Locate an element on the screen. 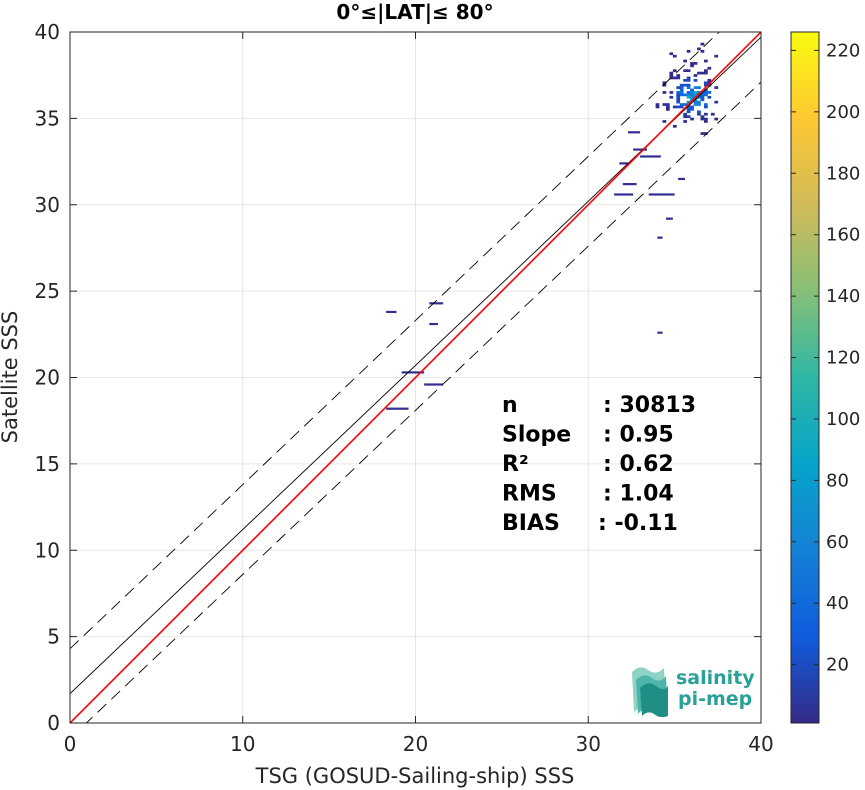 The width and height of the screenshot is (865, 790). stat-value: : -0.11 is located at coordinates (638, 523).